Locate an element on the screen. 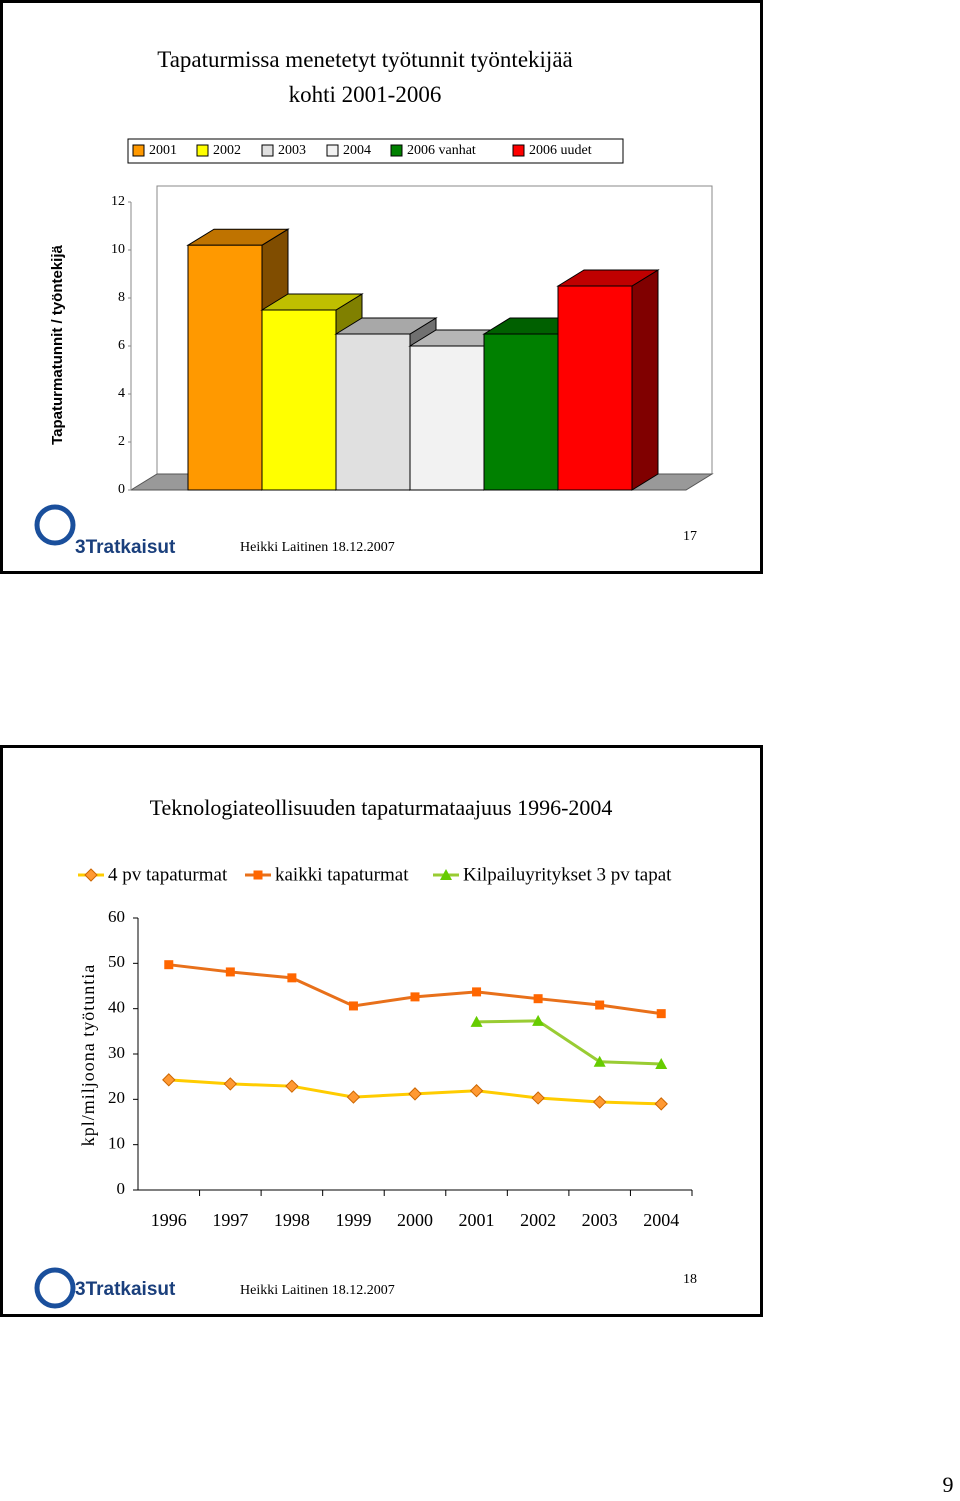 The height and width of the screenshot is (1501, 960). legend-label: 2001 is located at coordinates (163, 150).